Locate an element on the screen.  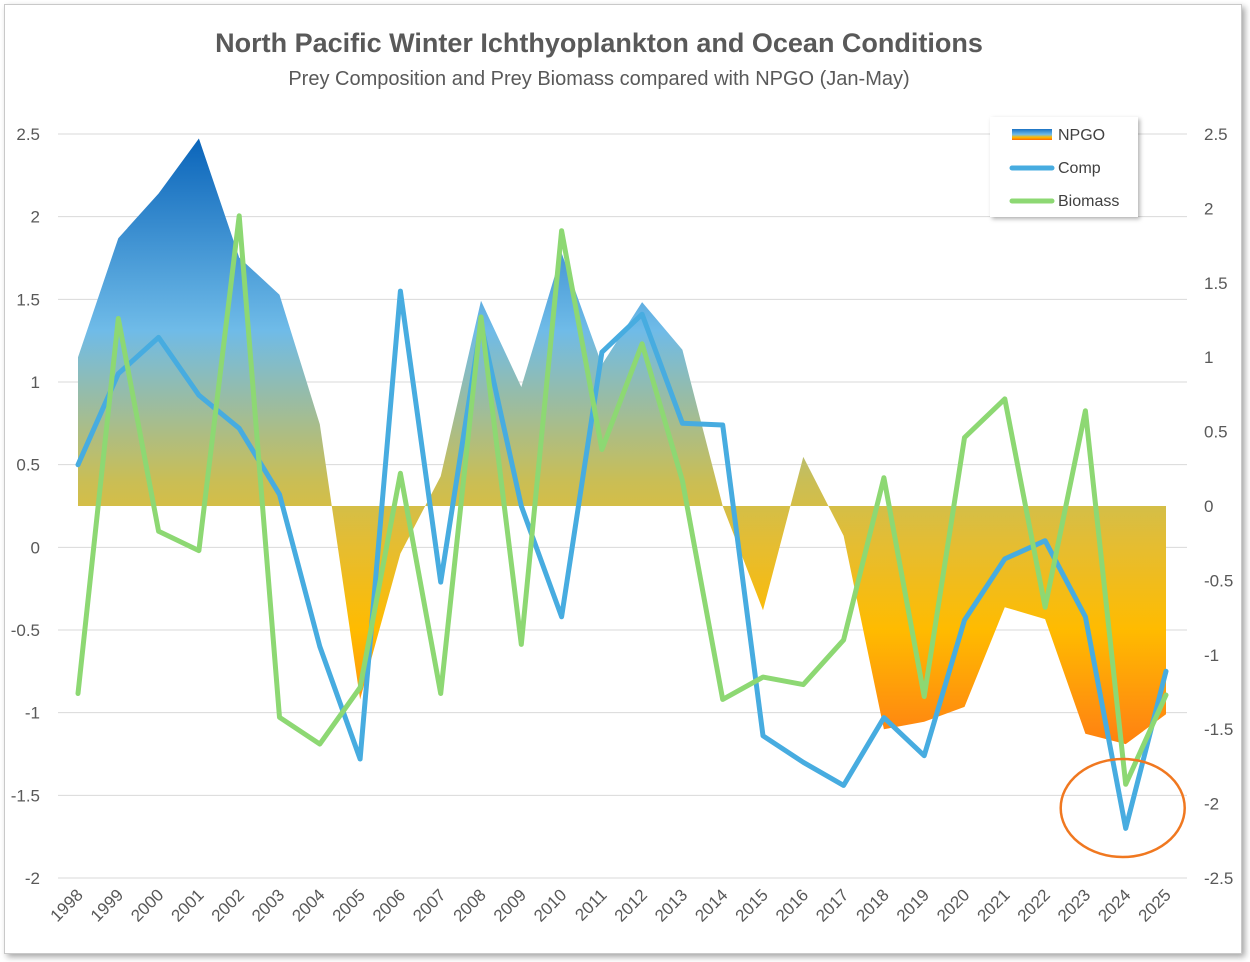
legend-npgo-swatch is located at coordinates (1032, 134).